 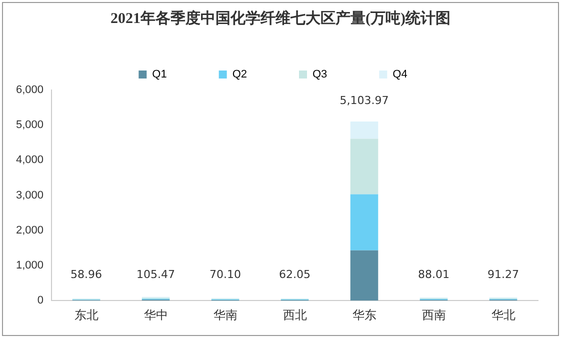 I want to click on x-tick-label: 华东, so click(x=364, y=315).